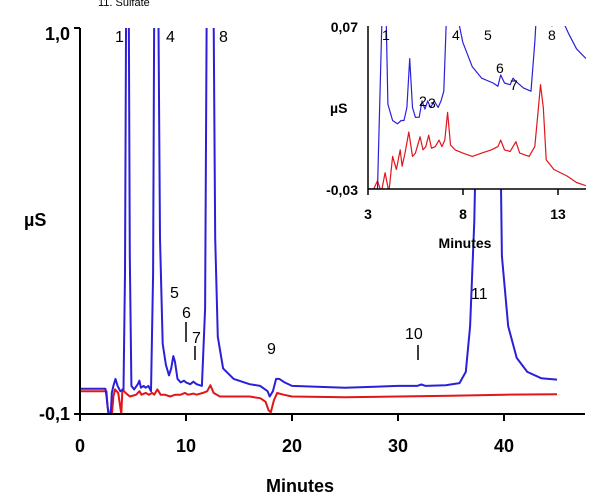 Image resolution: width=590 pixels, height=499 pixels. I want to click on main-peak-label-8: 8, so click(223, 37).